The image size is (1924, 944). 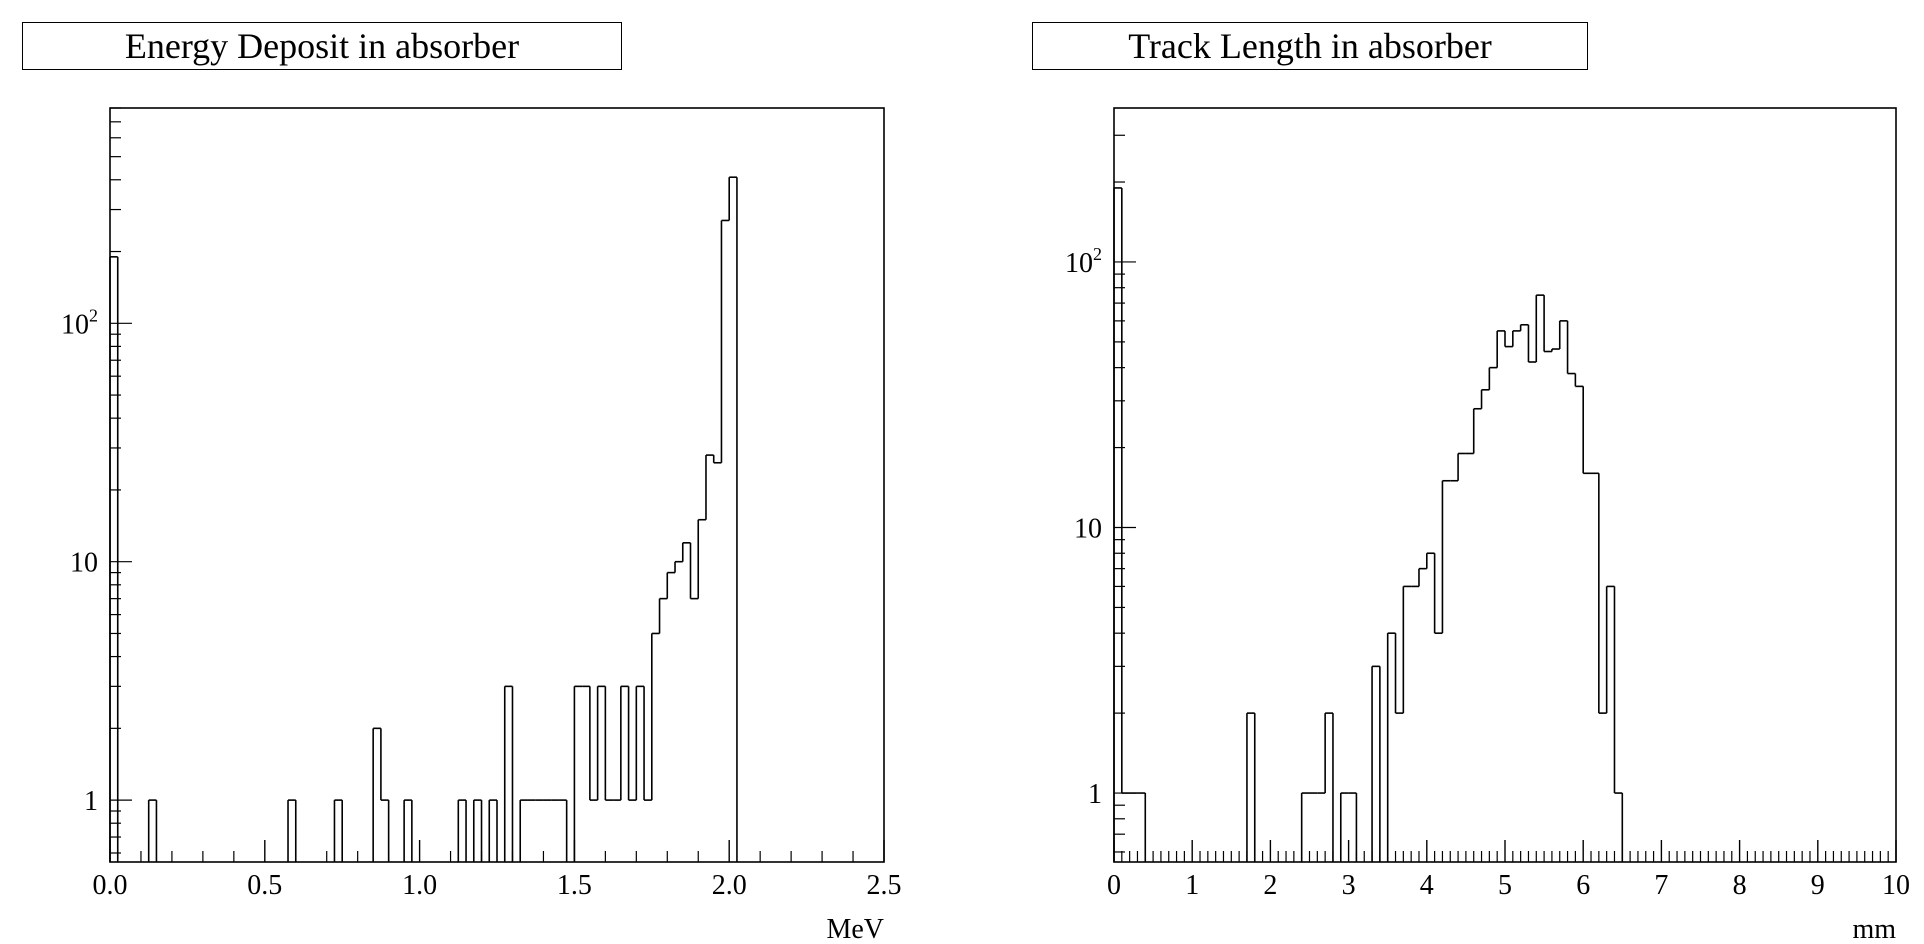 I want to click on track-length-x-tick-label: 1, so click(x=1192, y=885).